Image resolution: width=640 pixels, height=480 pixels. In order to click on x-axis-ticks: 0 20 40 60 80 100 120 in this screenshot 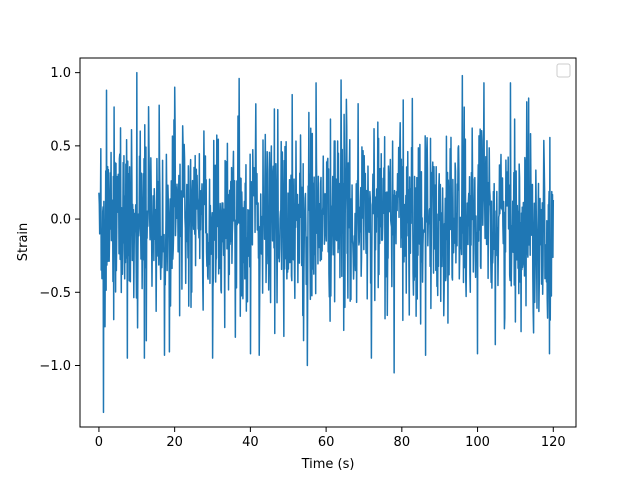, I will do `click(330, 438)`.